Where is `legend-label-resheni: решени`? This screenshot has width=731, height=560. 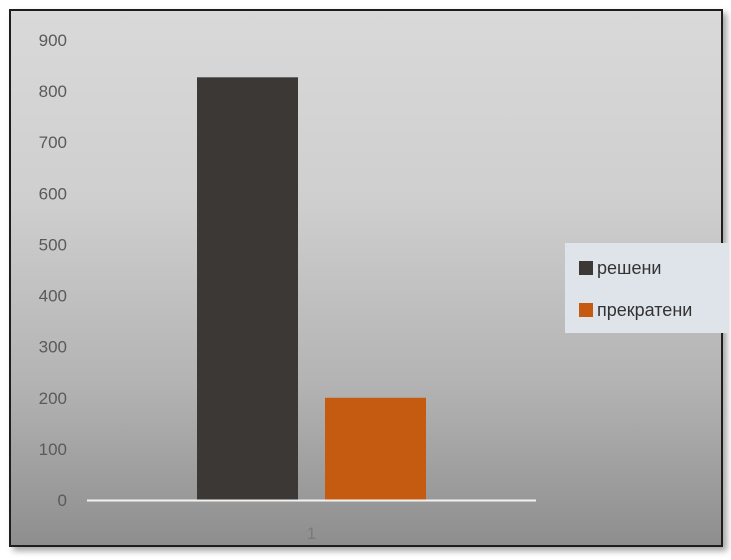 legend-label-resheni: решени is located at coordinates (629, 267).